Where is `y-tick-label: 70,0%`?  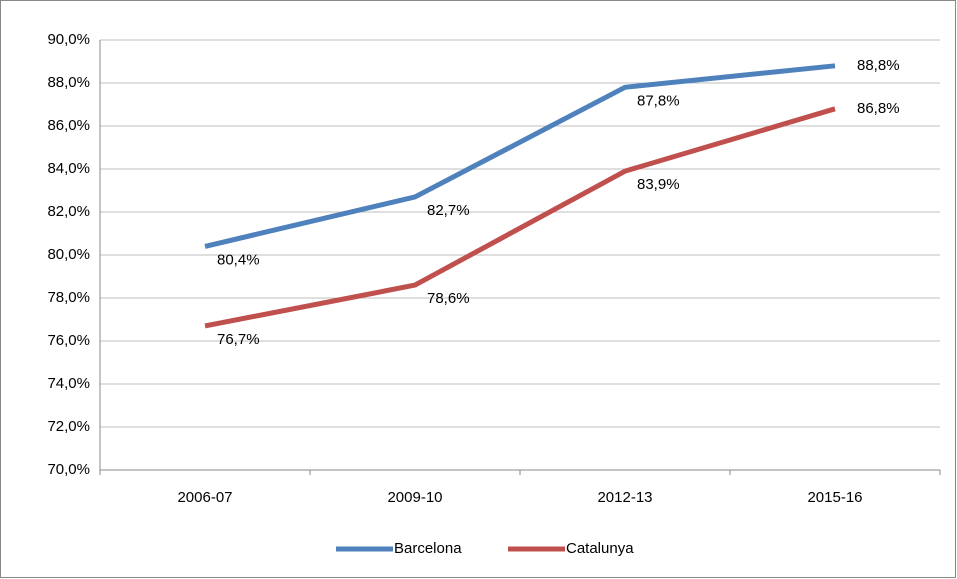 y-tick-label: 70,0% is located at coordinates (68, 469).